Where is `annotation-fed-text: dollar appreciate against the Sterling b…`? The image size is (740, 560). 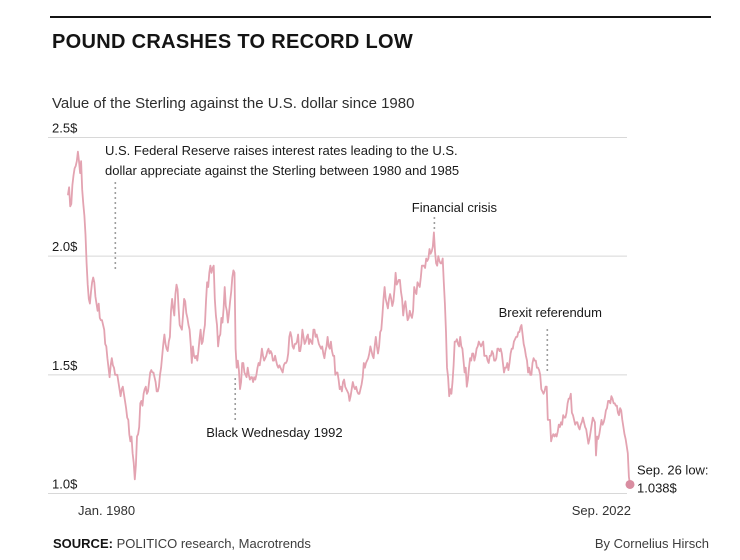
annotation-fed-text: dollar appreciate against the Sterling b… is located at coordinates (282, 170).